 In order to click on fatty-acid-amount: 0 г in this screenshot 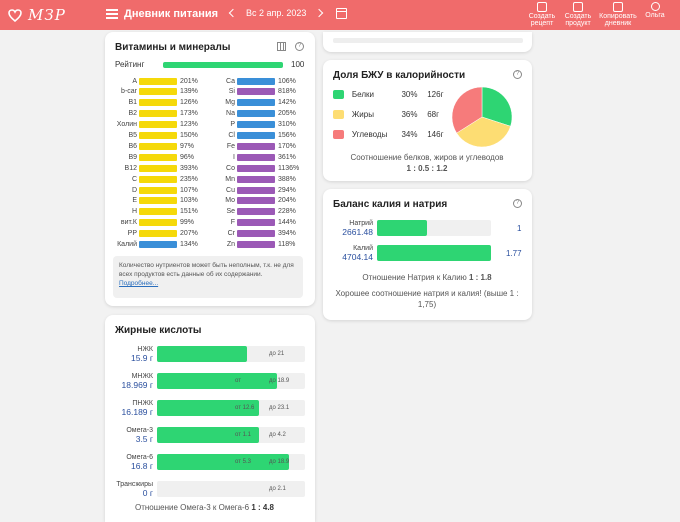, I will do `click(147, 493)`.